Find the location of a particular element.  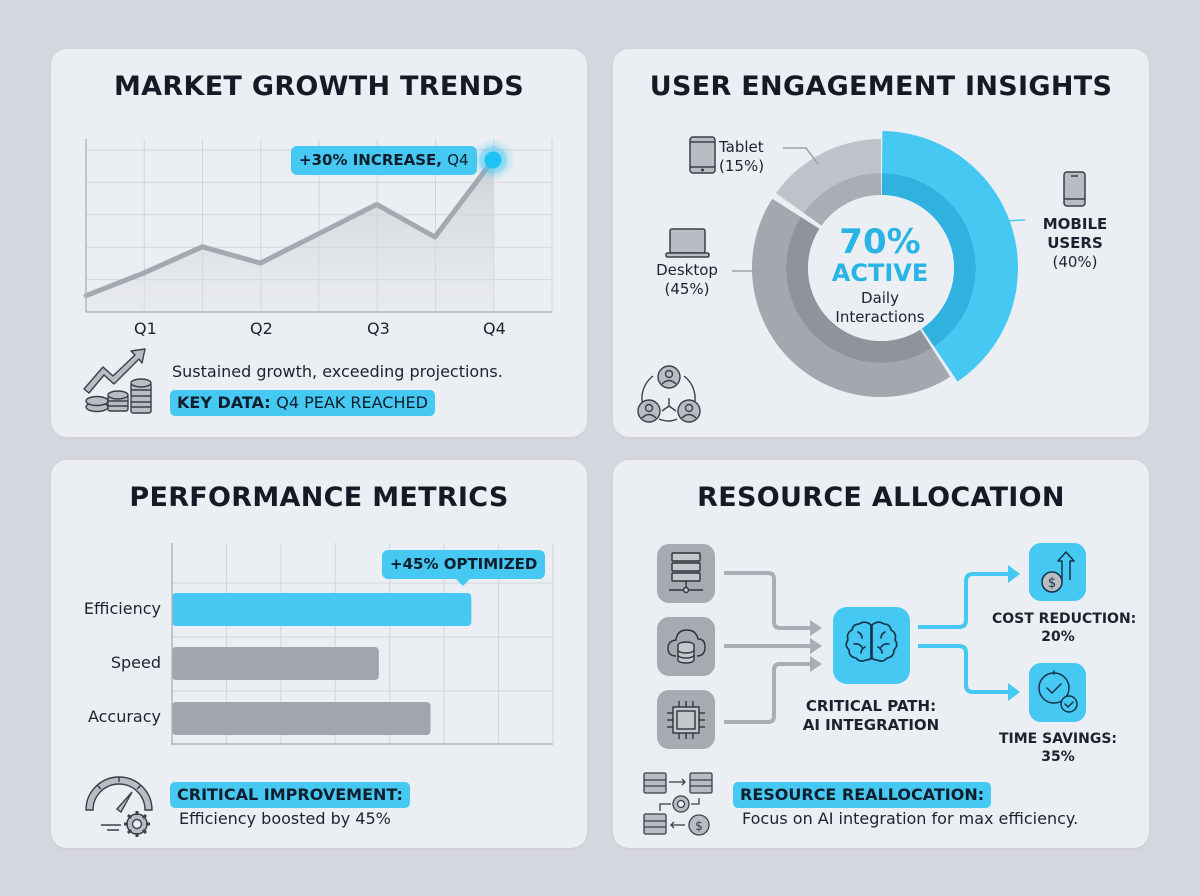

server-icon is located at coordinates (686, 573).